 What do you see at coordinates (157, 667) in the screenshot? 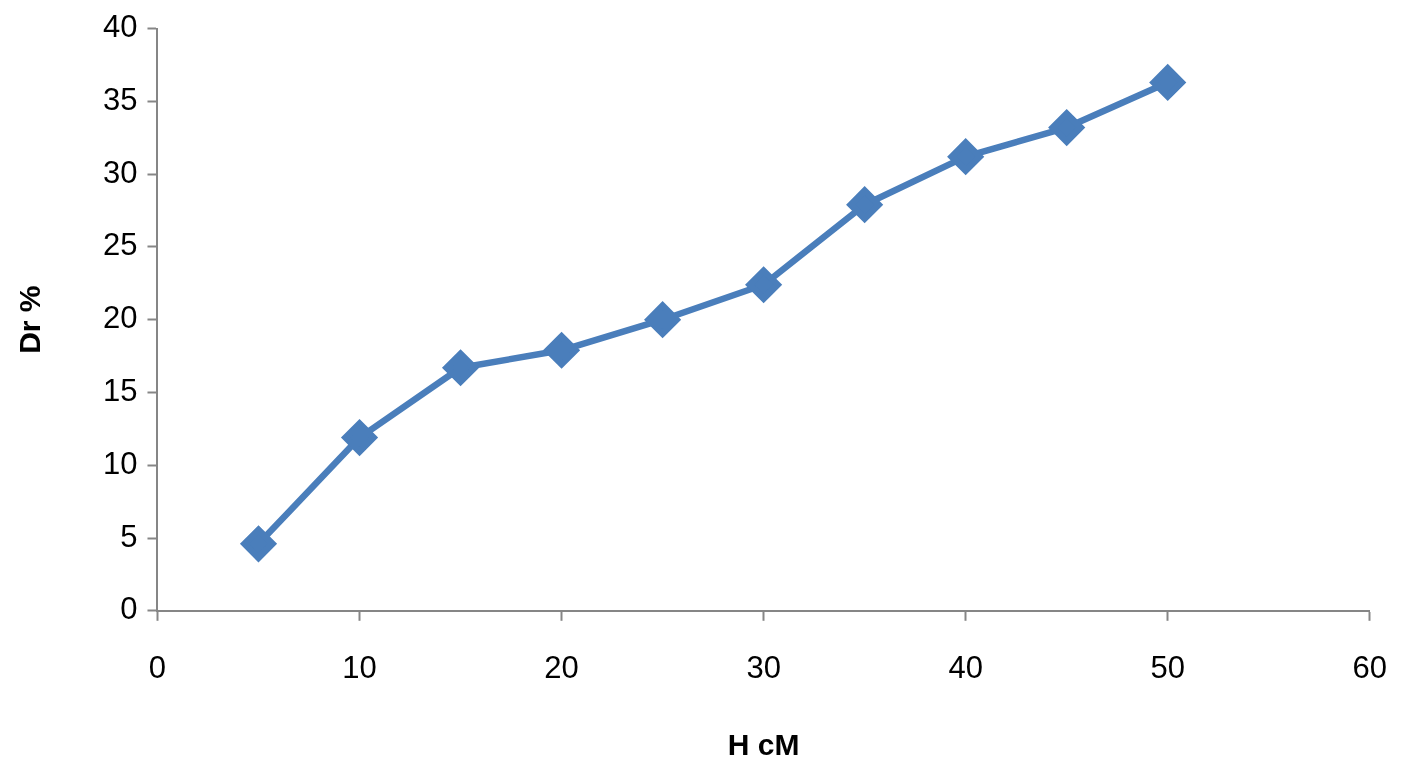
I see `x-tick-label: 0` at bounding box center [157, 667].